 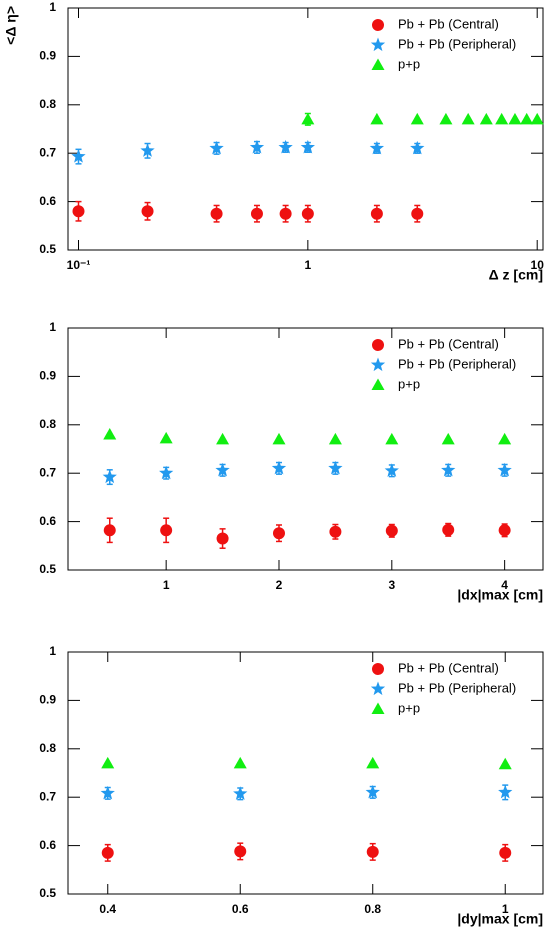 What do you see at coordinates (500, 919) in the screenshot?
I see `x-axis-label: |dy|max [cm]` at bounding box center [500, 919].